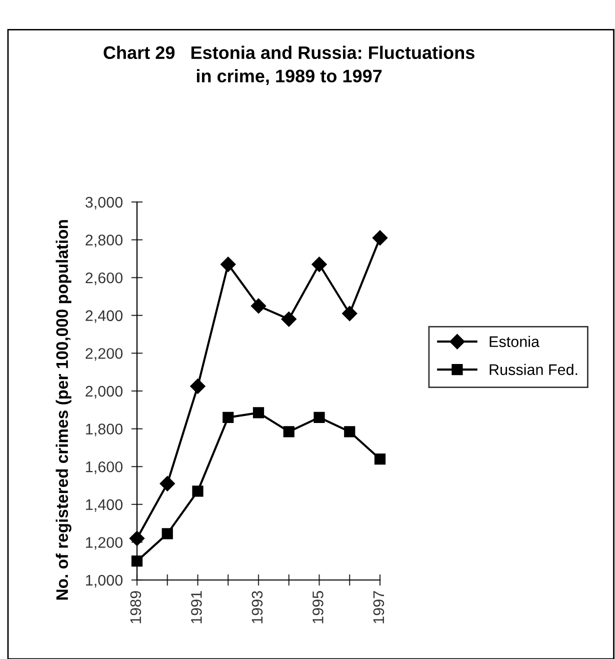 The width and height of the screenshot is (615, 659). What do you see at coordinates (257, 607) in the screenshot?
I see `x-tick-label: 1993` at bounding box center [257, 607].